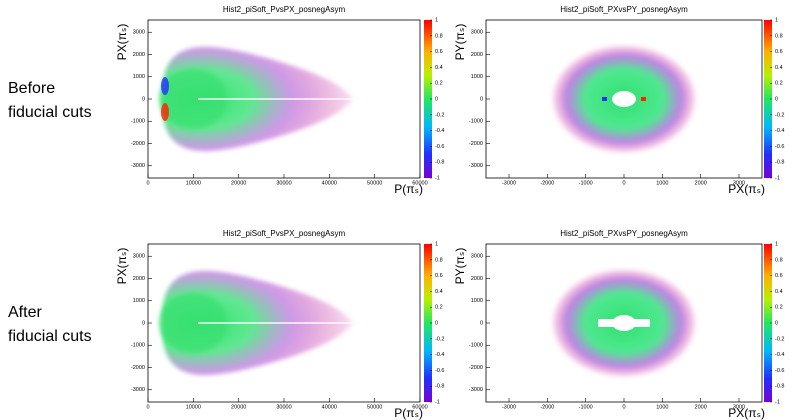 The width and height of the screenshot is (793, 420). What do you see at coordinates (586, 407) in the screenshot?
I see `x-tick-label: -1000` at bounding box center [586, 407].